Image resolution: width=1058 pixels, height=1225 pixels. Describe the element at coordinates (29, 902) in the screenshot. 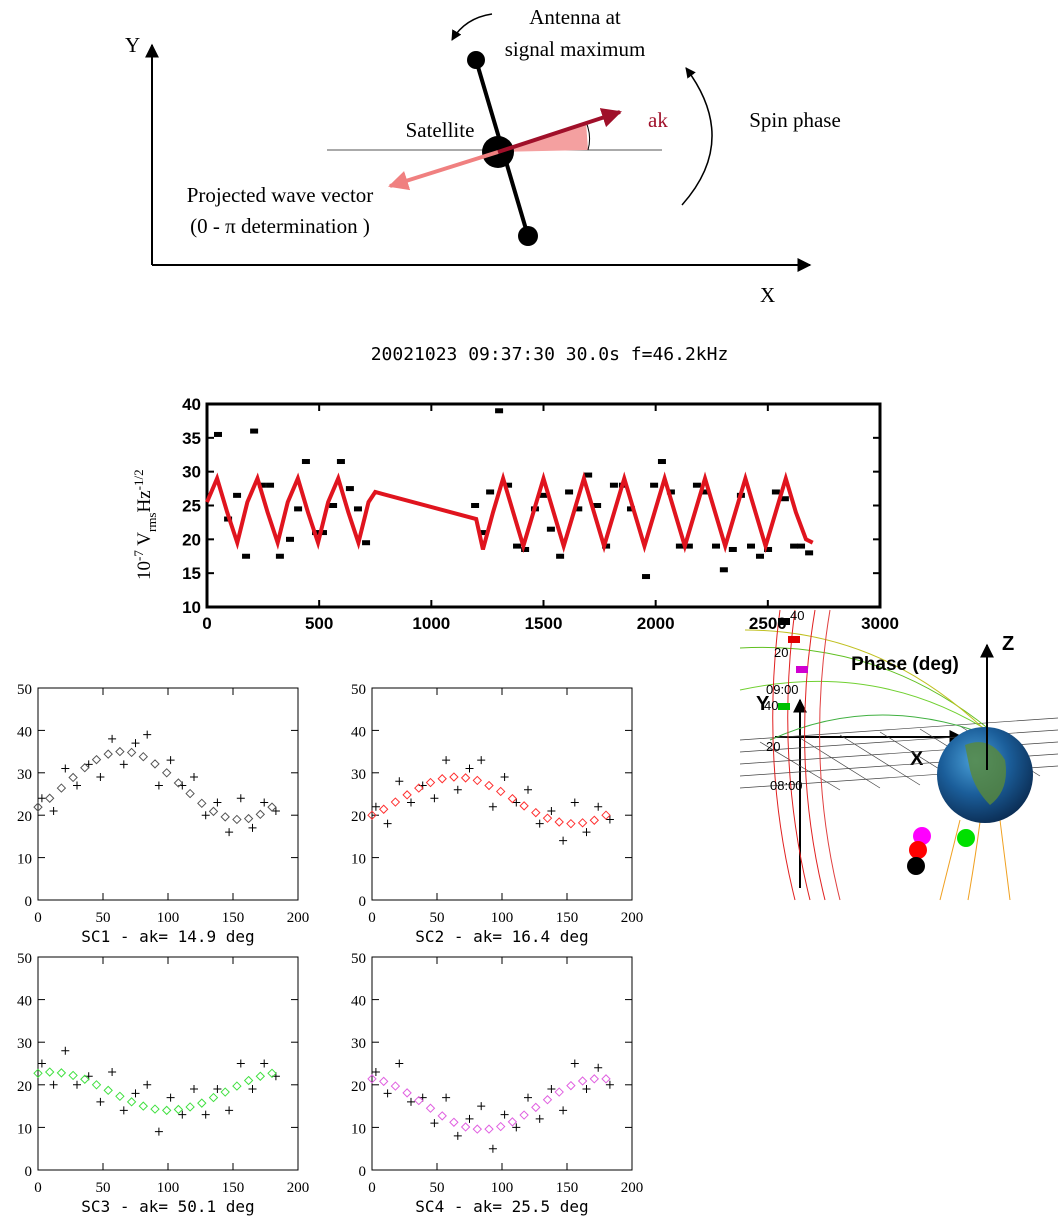

I see `y-tick-label: 0` at that location.